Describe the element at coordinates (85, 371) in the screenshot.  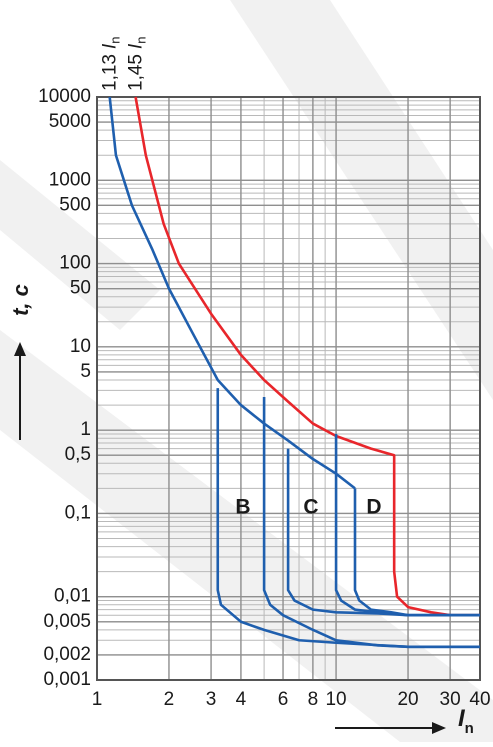
I see `y-tick-label: 5` at that location.